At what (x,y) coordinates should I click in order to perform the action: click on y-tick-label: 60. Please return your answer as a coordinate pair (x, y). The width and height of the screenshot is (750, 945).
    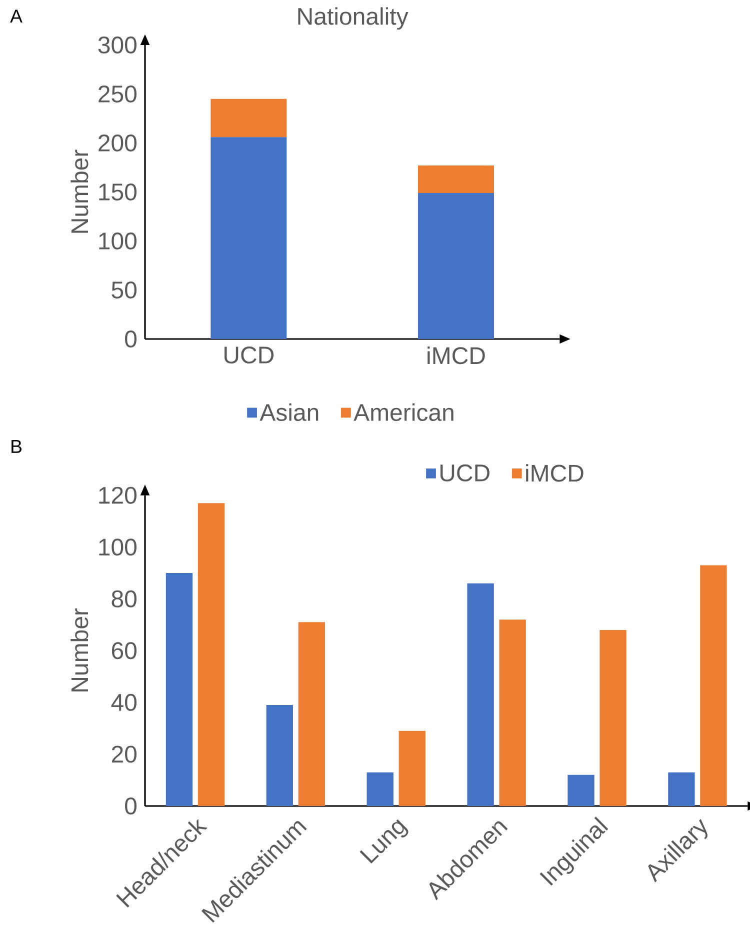
    Looking at the image, I should click on (124, 651).